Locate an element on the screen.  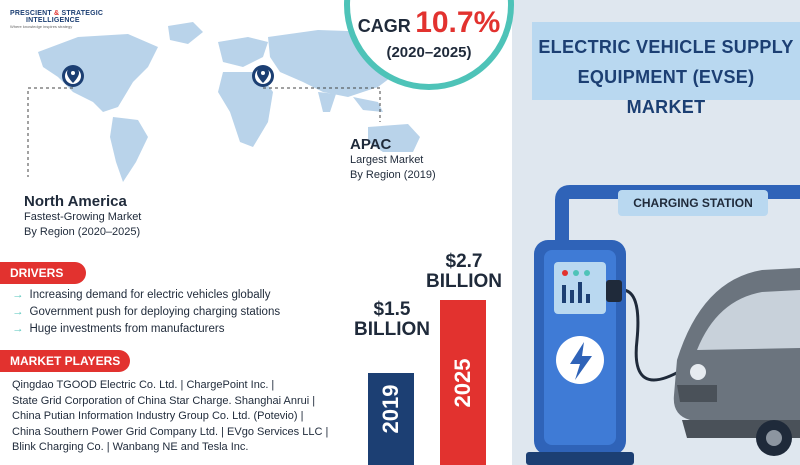
bar-2025 is located at coordinates (463, 382).